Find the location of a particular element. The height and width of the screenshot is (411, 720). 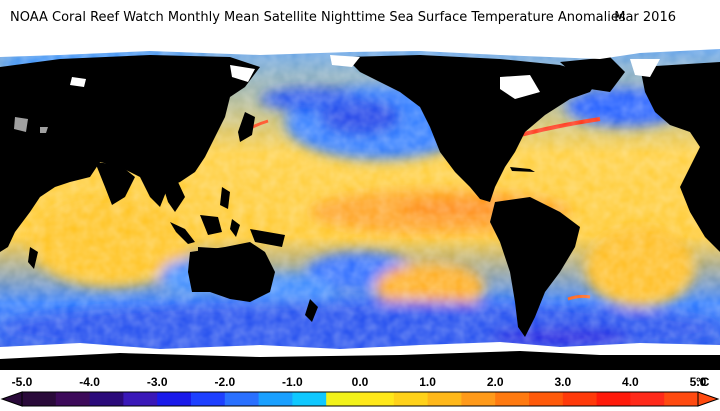

caspian-no-data is located at coordinates (21, 124).